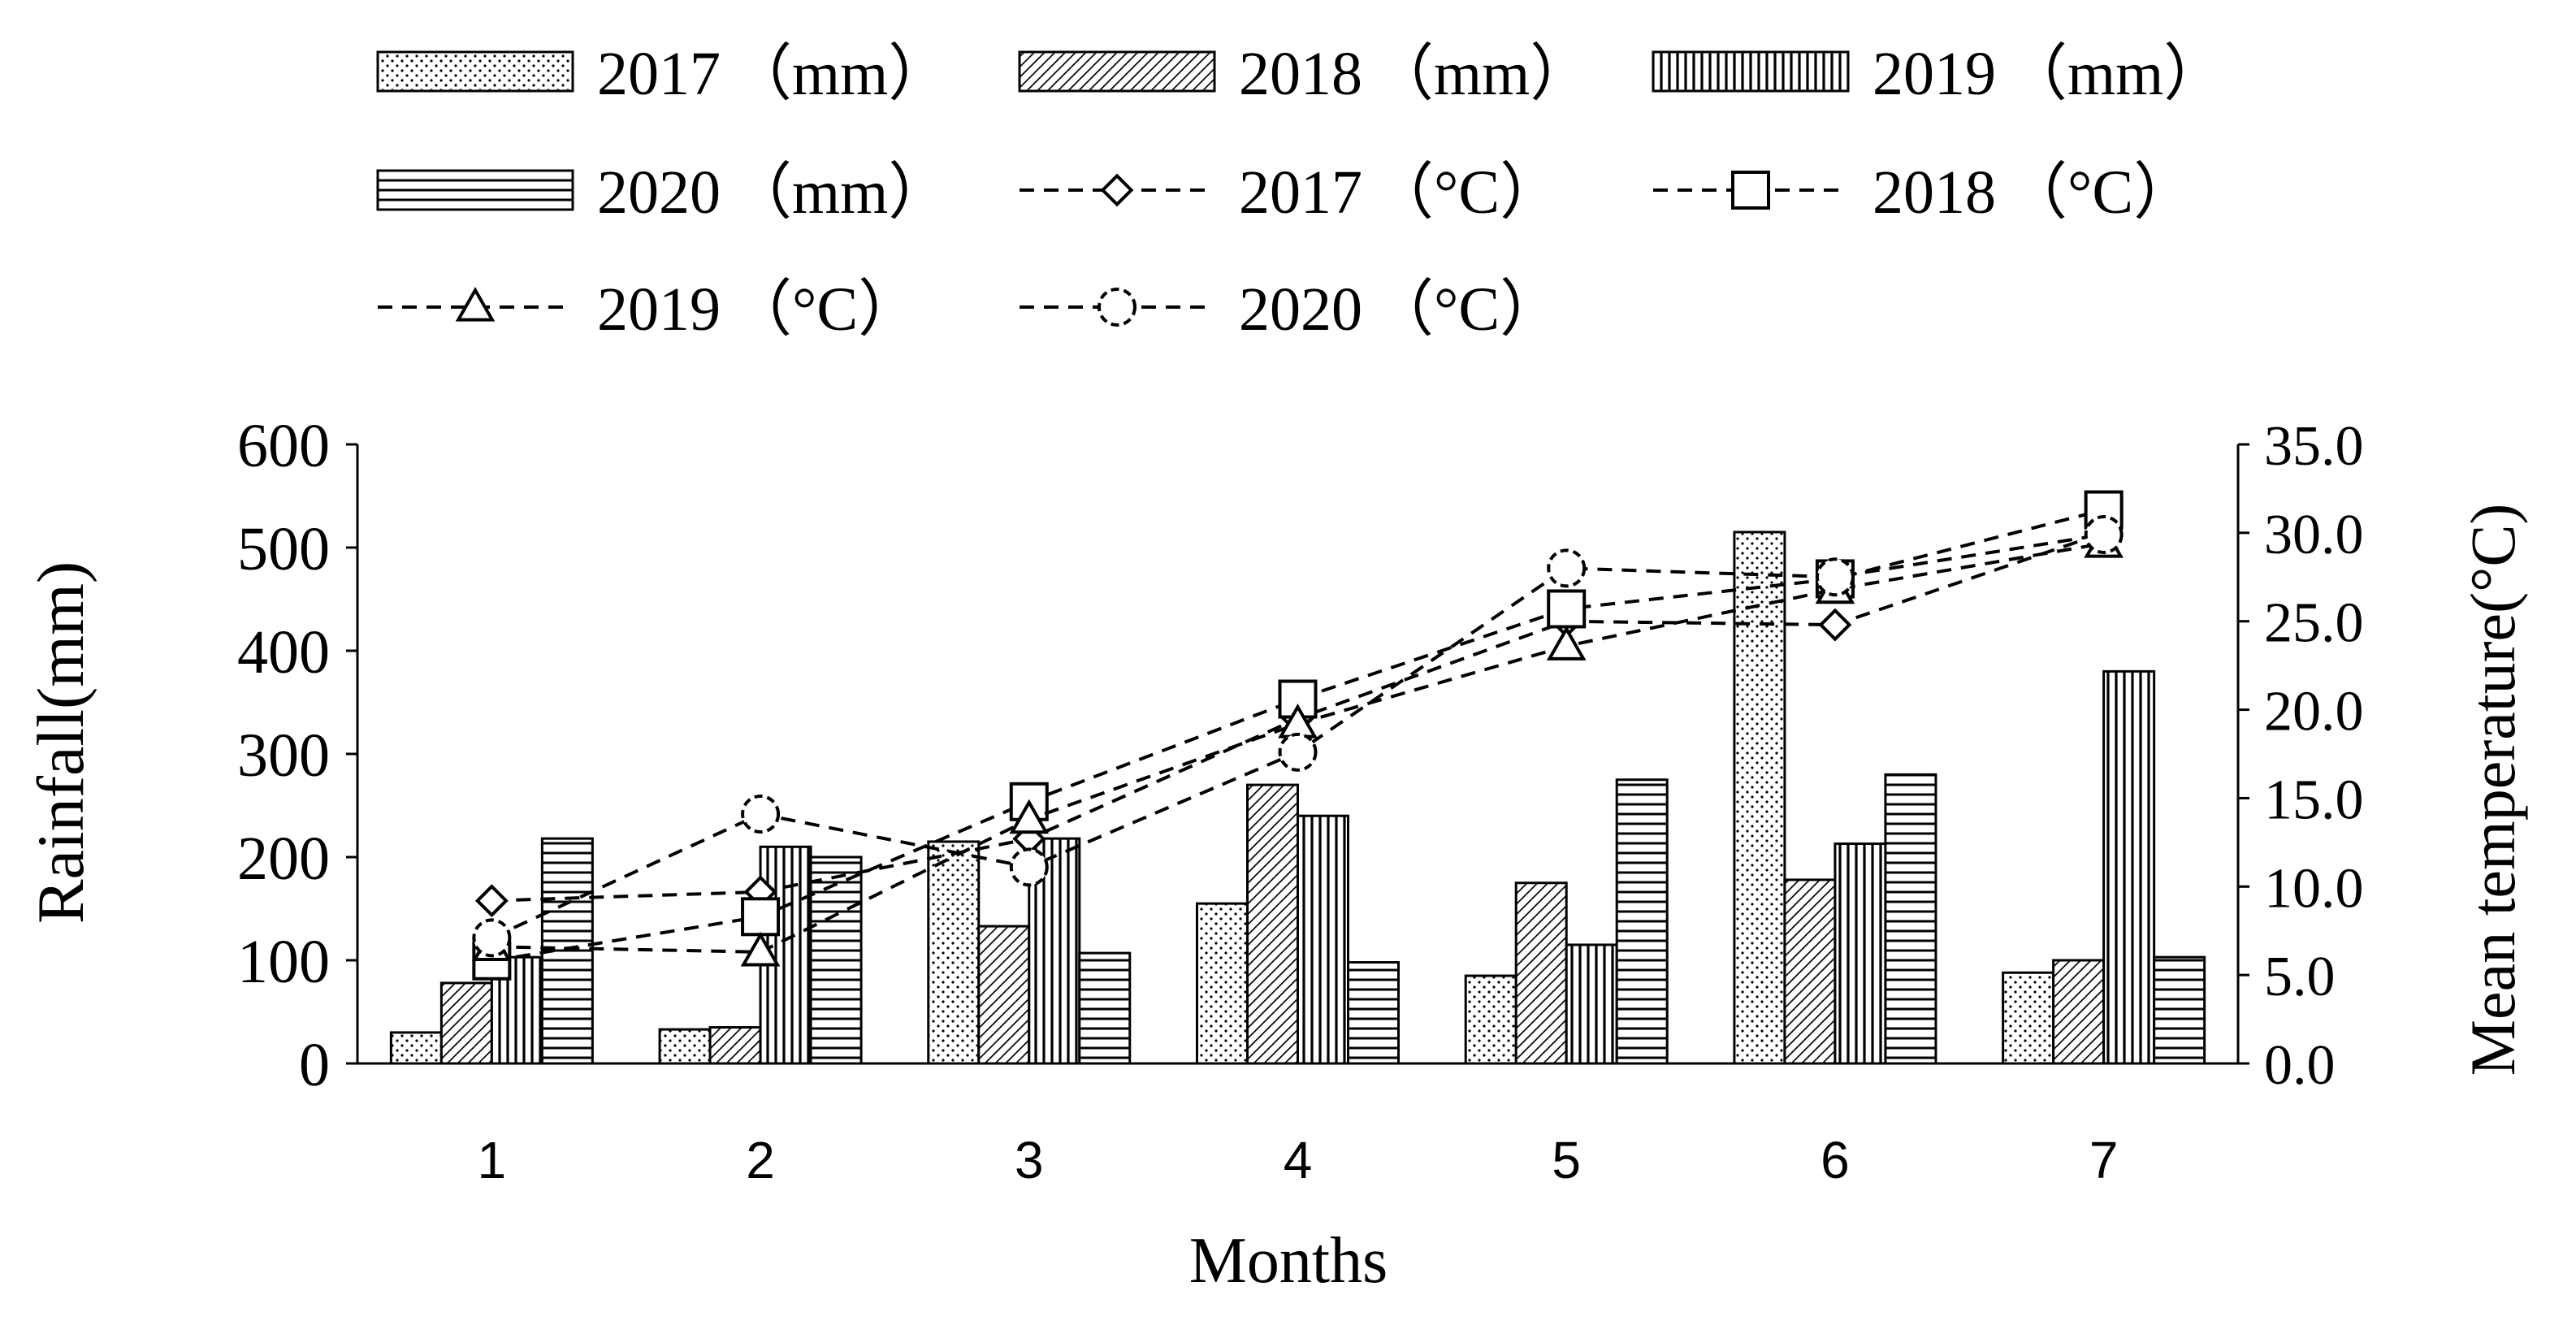  Describe the element at coordinates (761, 1160) in the screenshot. I see `x-tick-label: 2` at that location.